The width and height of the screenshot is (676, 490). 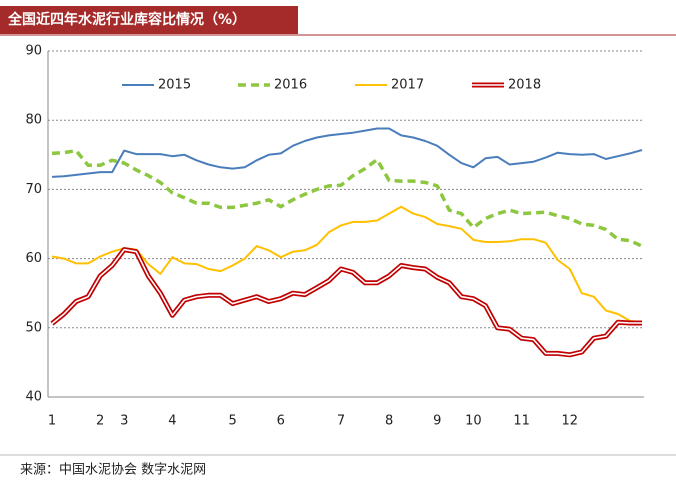 What do you see at coordinates (347, 152) in the screenshot?
I see `series-line` at bounding box center [347, 152].